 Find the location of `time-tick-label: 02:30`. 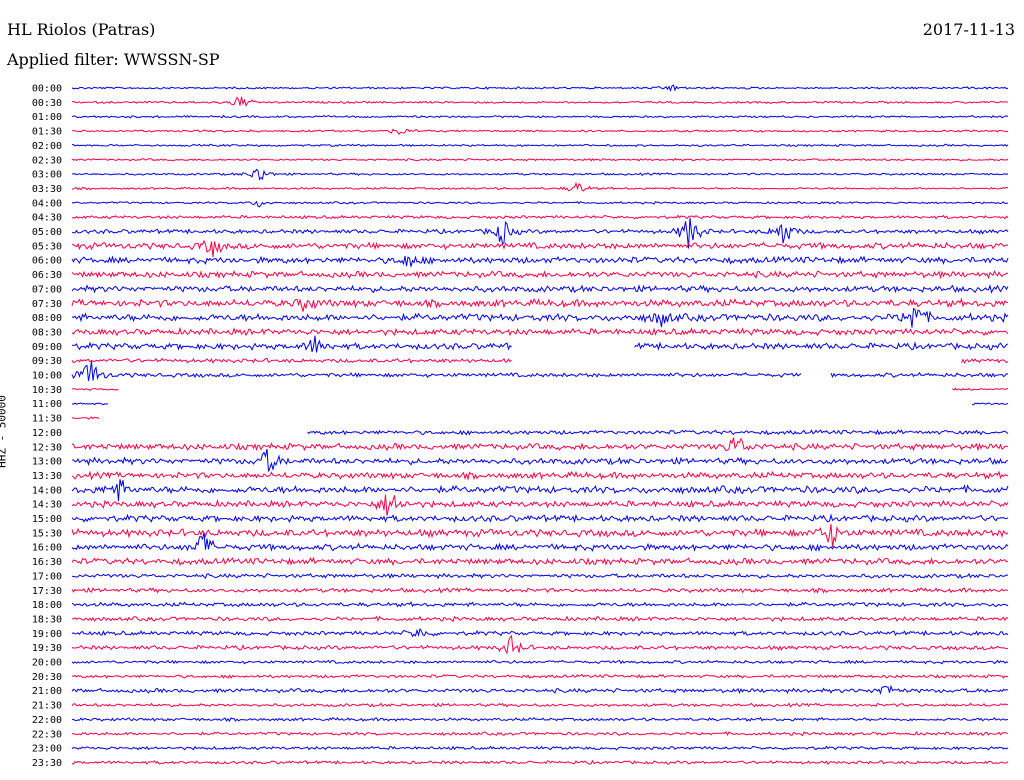

time-tick-label: 02:30 is located at coordinates (47, 160).